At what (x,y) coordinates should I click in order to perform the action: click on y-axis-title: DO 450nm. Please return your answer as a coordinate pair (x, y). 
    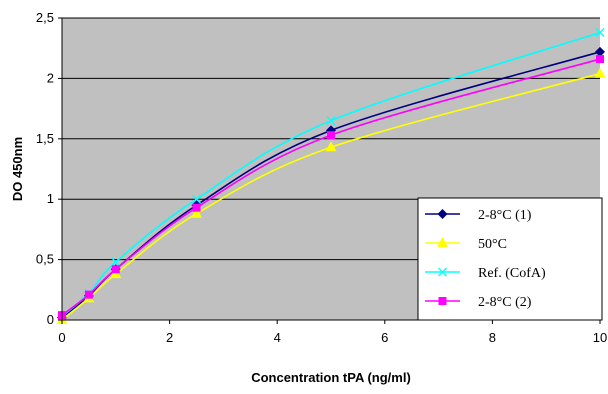
    Looking at the image, I should click on (17, 169).